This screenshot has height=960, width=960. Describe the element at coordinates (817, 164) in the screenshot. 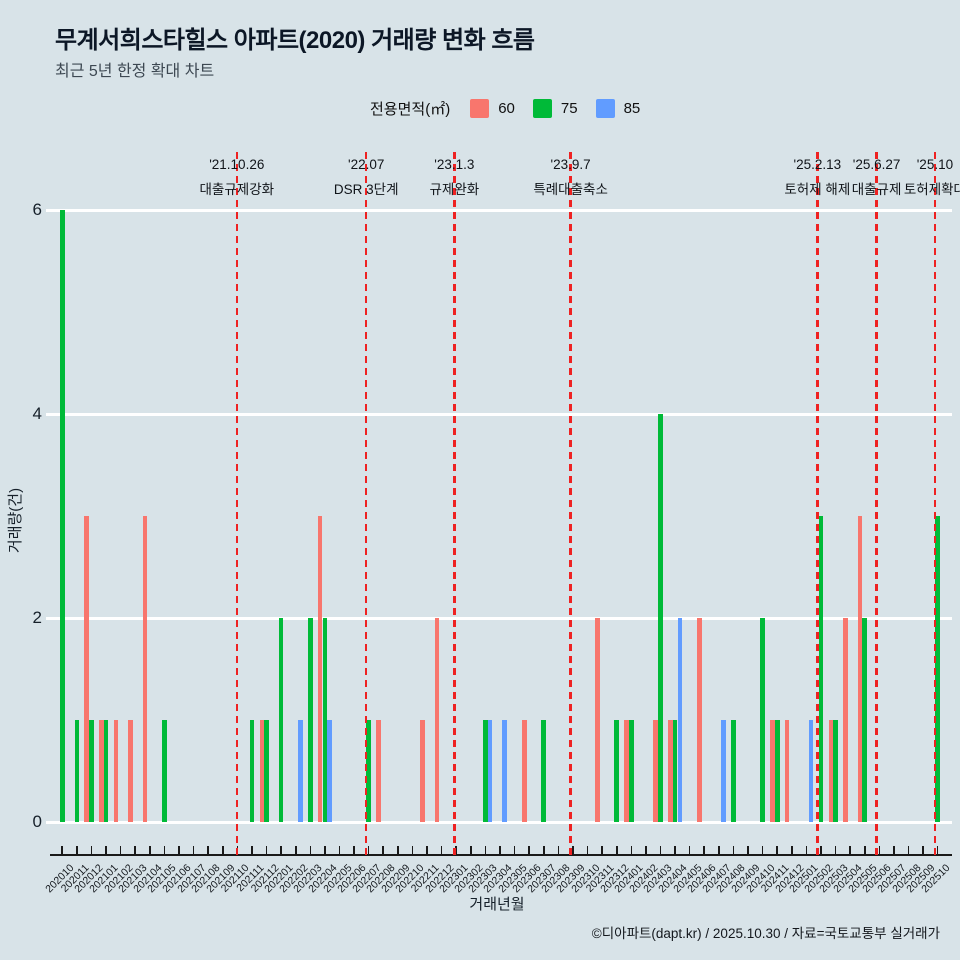

I see `event-date: '25.2.13` at that location.